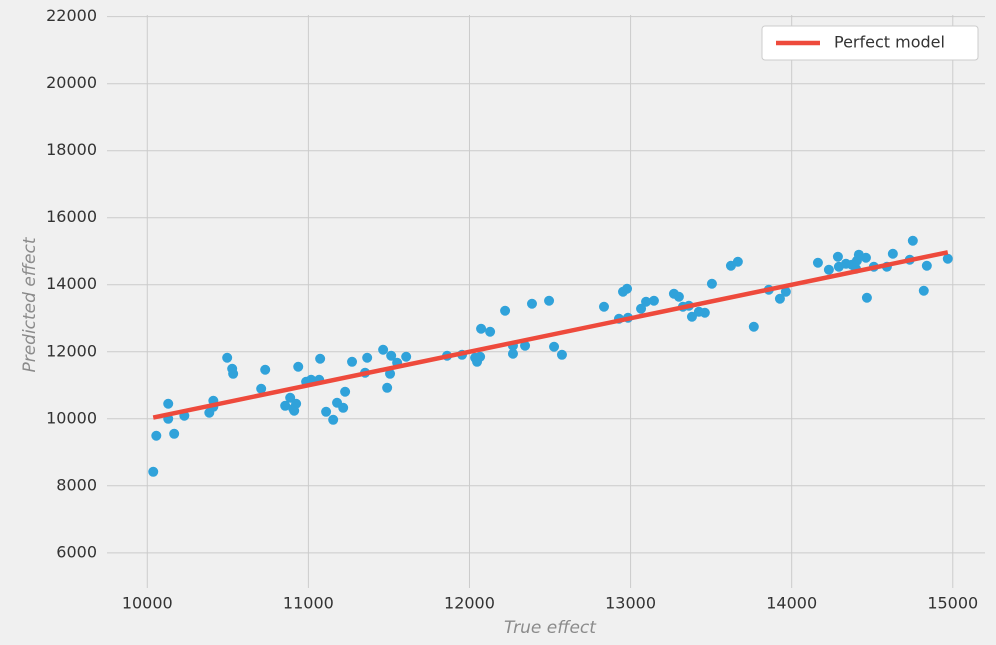 This screenshot has height=645, width=996. Describe the element at coordinates (71, 82) in the screenshot. I see `y-tick-label: 20000` at that location.